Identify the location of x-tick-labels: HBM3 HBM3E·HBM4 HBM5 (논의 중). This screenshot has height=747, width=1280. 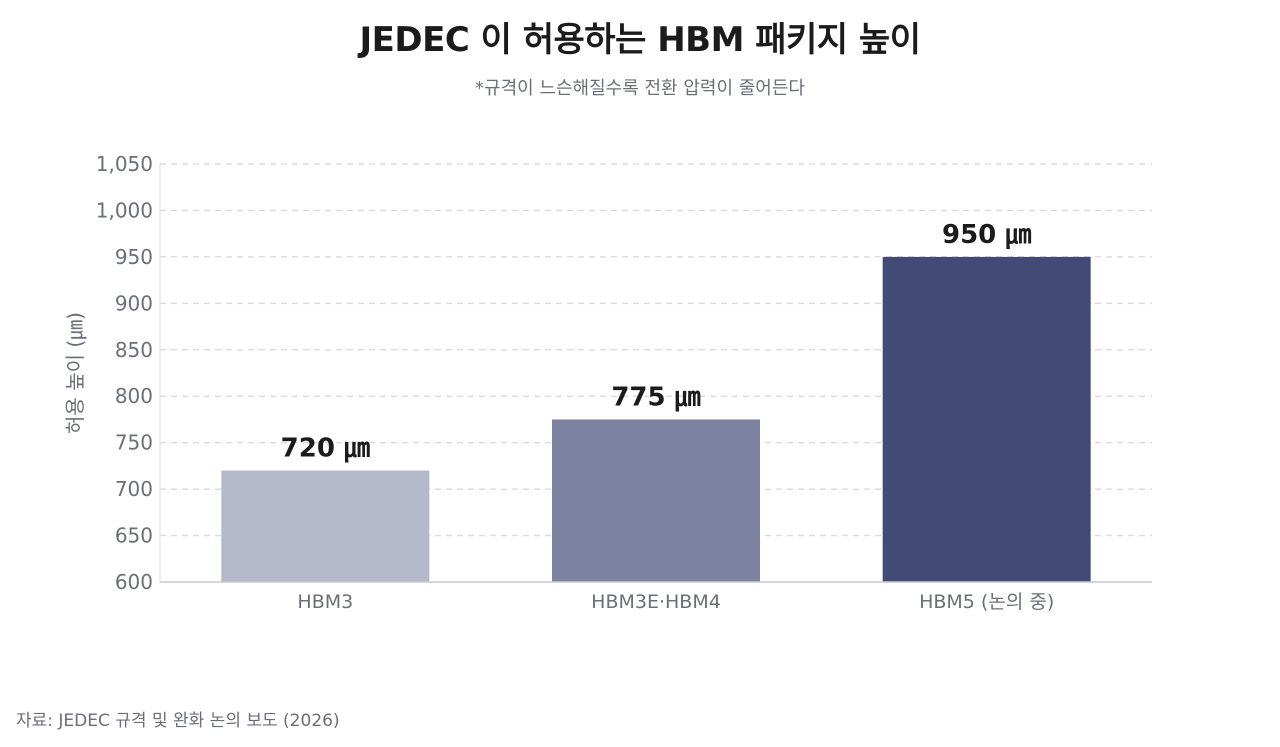
(675, 602).